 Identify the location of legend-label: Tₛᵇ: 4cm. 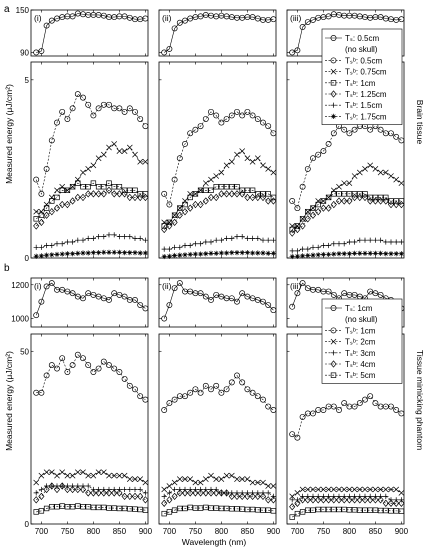
(360, 364).